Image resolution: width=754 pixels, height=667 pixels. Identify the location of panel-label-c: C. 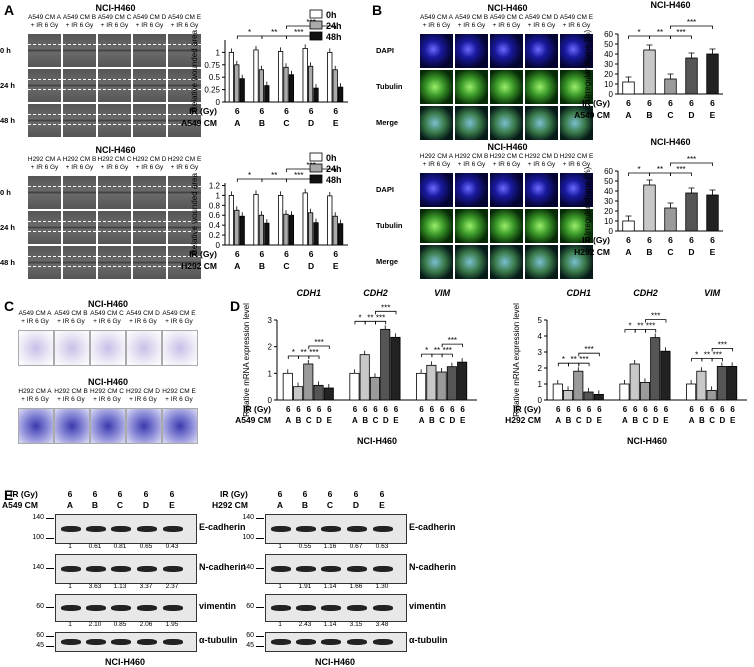
(9, 306).